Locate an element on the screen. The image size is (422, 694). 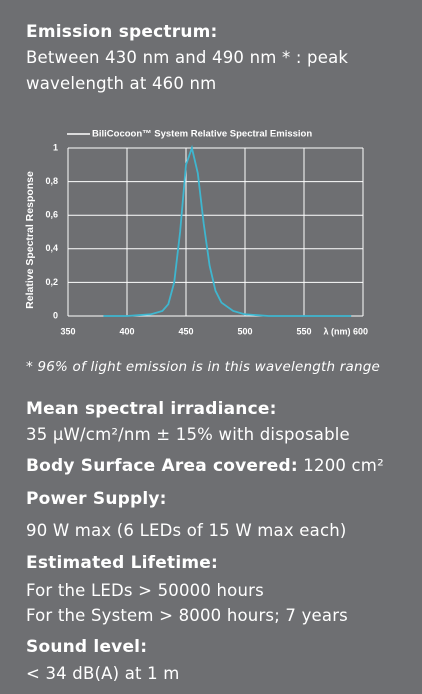
x-tick-label: 550 is located at coordinates (303, 331).